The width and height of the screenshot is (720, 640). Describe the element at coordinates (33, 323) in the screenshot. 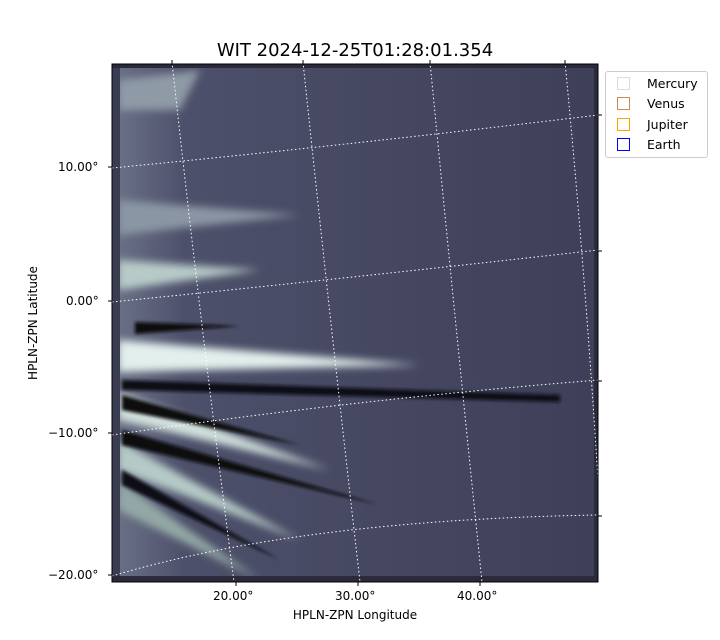

I see `y-axis-label: HPLN-ZPN Latitude` at that location.